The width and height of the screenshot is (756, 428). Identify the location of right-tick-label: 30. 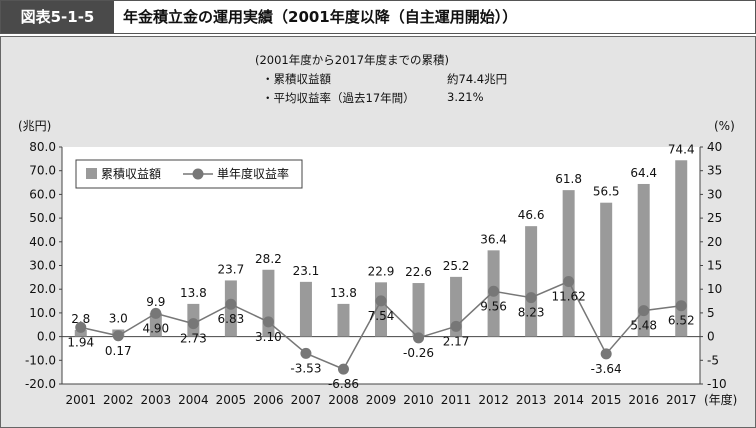
(714, 194).